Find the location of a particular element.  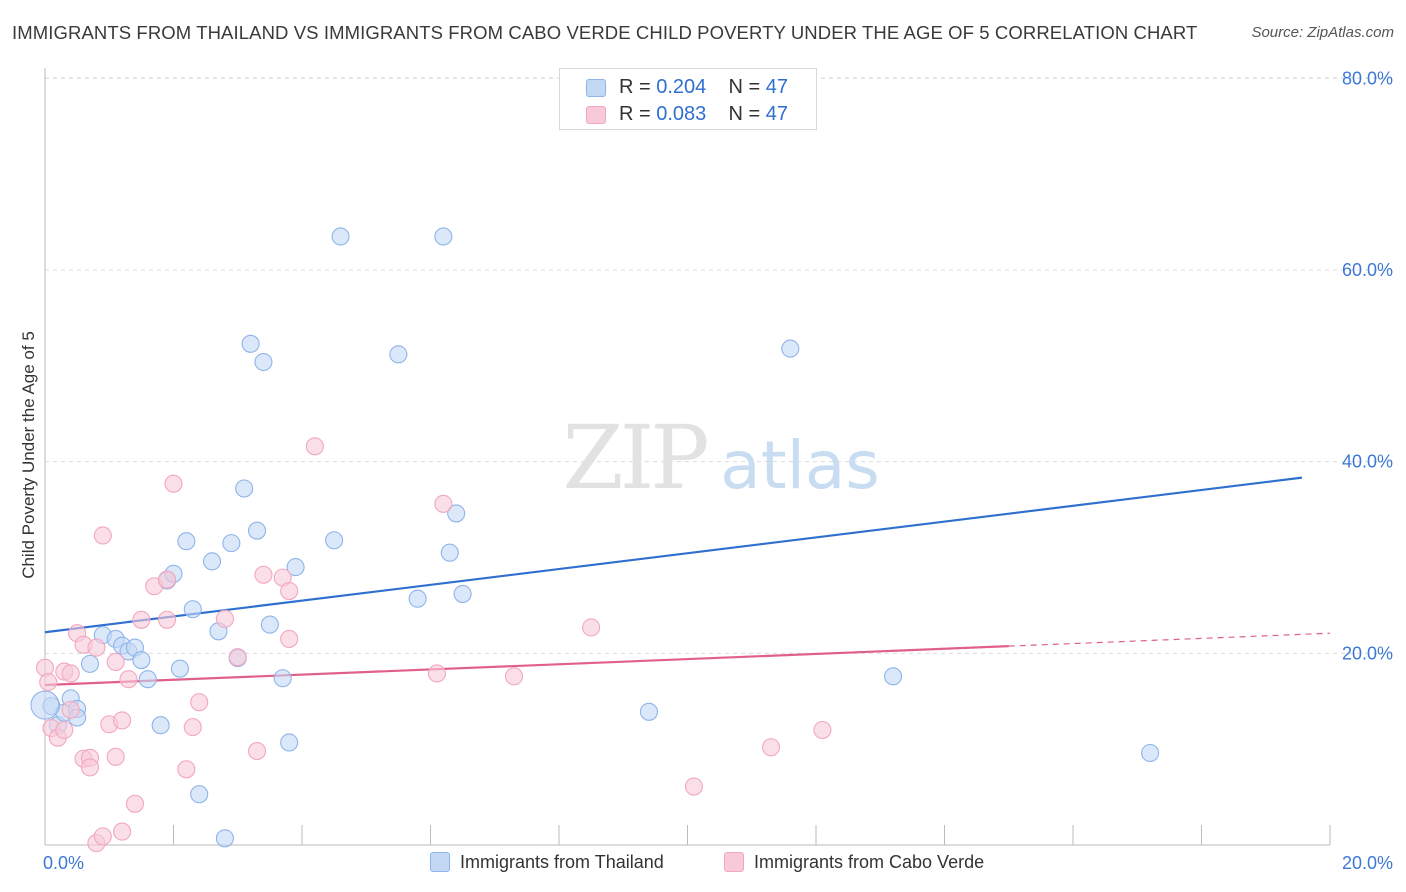

thailand-n-value: 47 is located at coordinates (777, 87).